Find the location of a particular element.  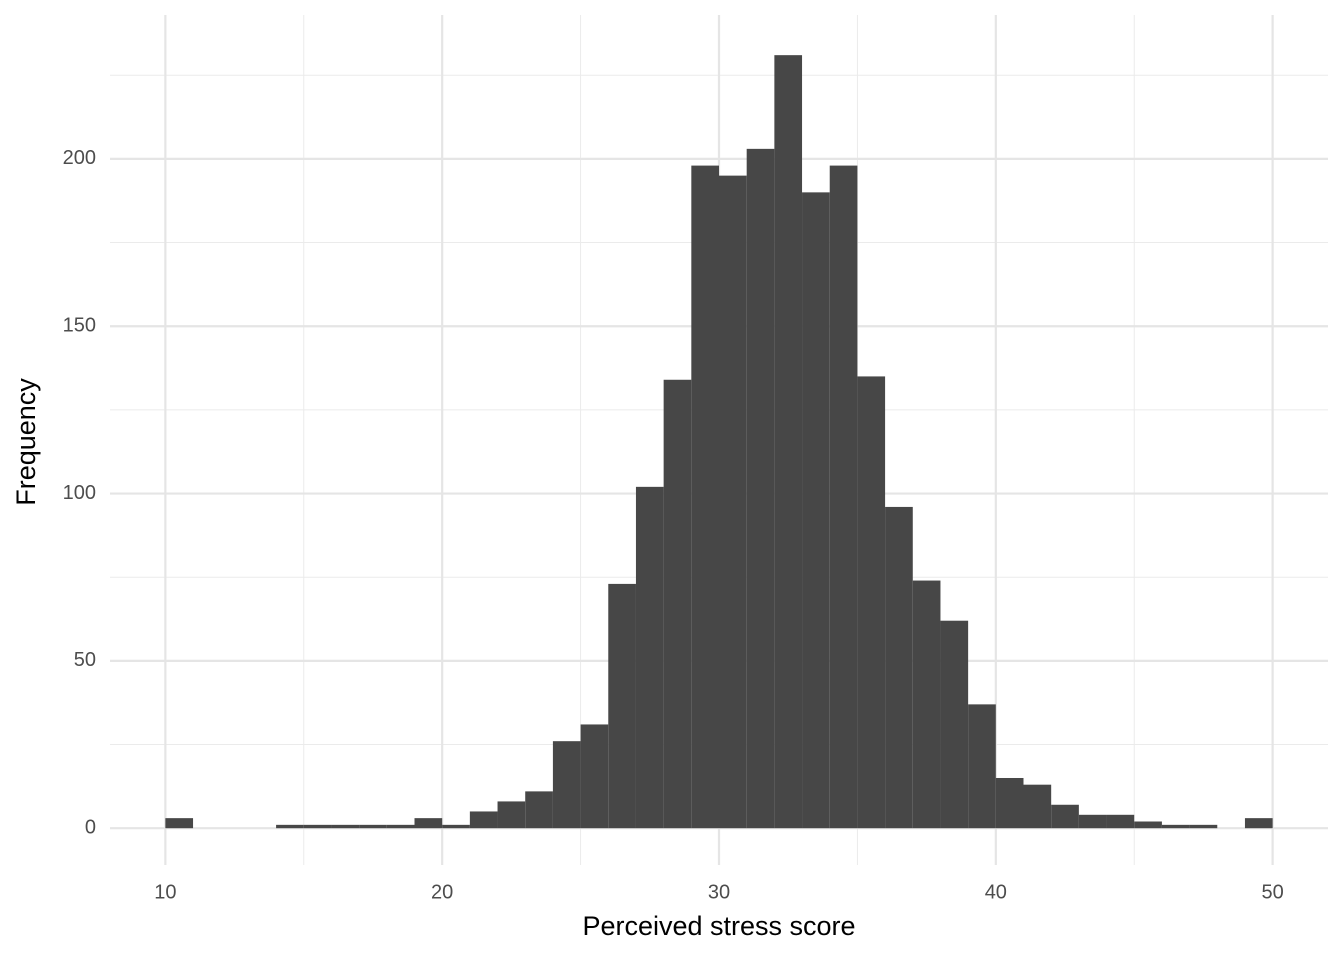

x-tick-label: 30 is located at coordinates (719, 892).